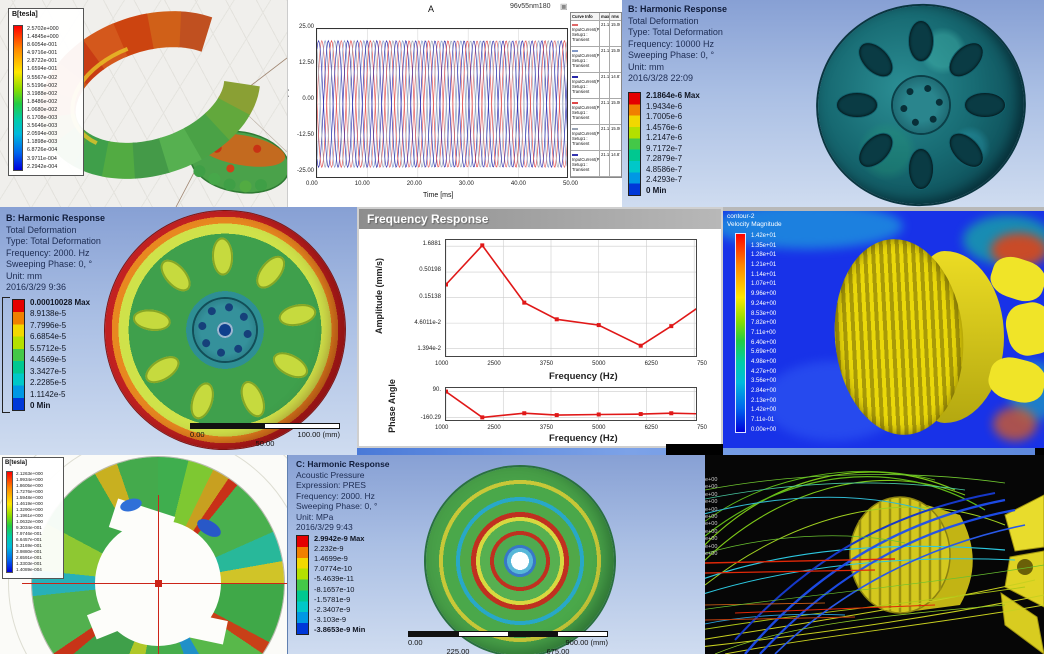 The image size is (1044, 654). What do you see at coordinates (764, 294) in the screenshot?
I see `p6-v: 9.96e+00` at bounding box center [764, 294].